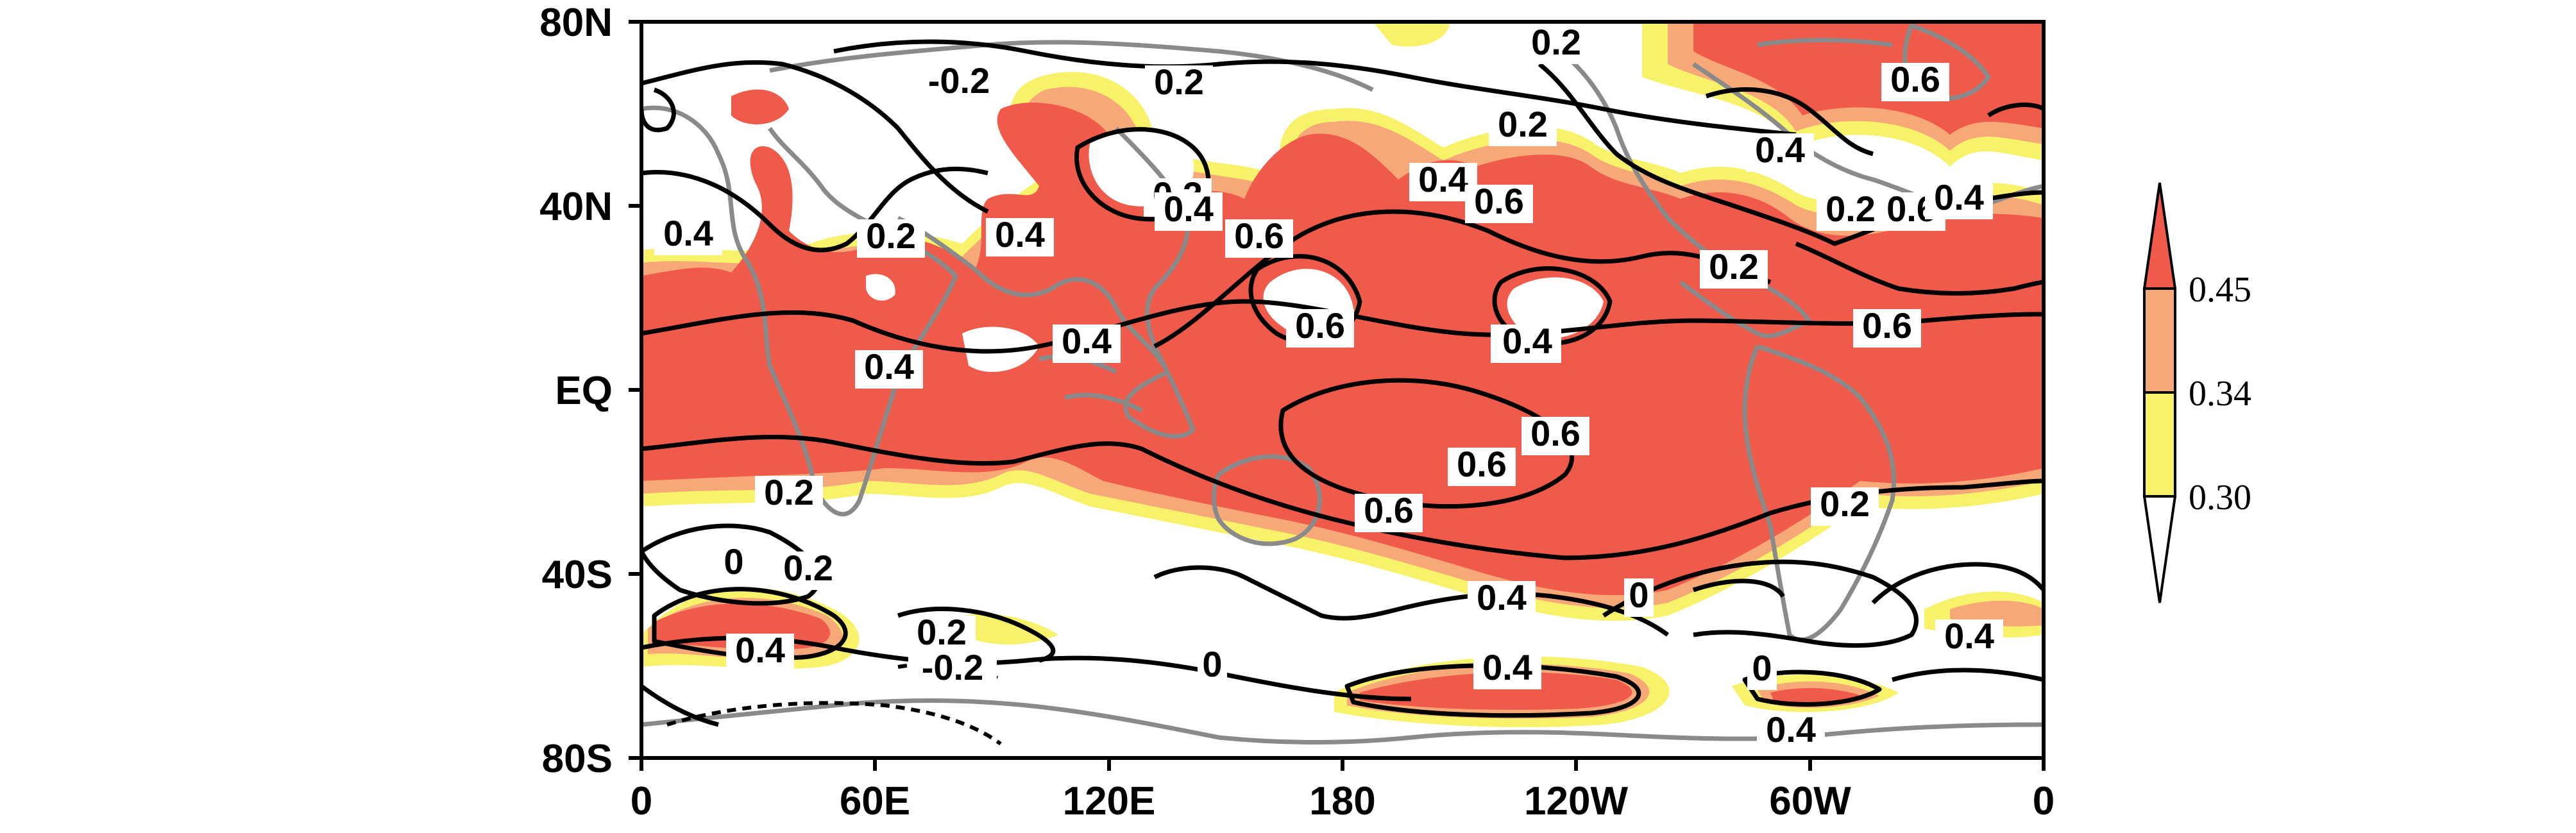 The image size is (2576, 833). I want to click on x-tick-120w: 120W, so click(1576, 801).